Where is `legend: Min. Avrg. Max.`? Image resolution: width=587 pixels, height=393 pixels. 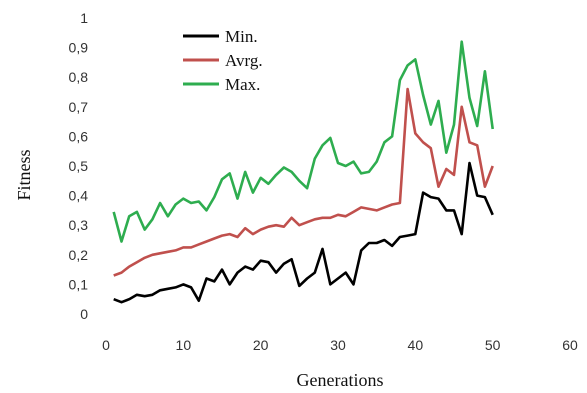 legend: Min. Avrg. Max. is located at coordinates (223, 60).